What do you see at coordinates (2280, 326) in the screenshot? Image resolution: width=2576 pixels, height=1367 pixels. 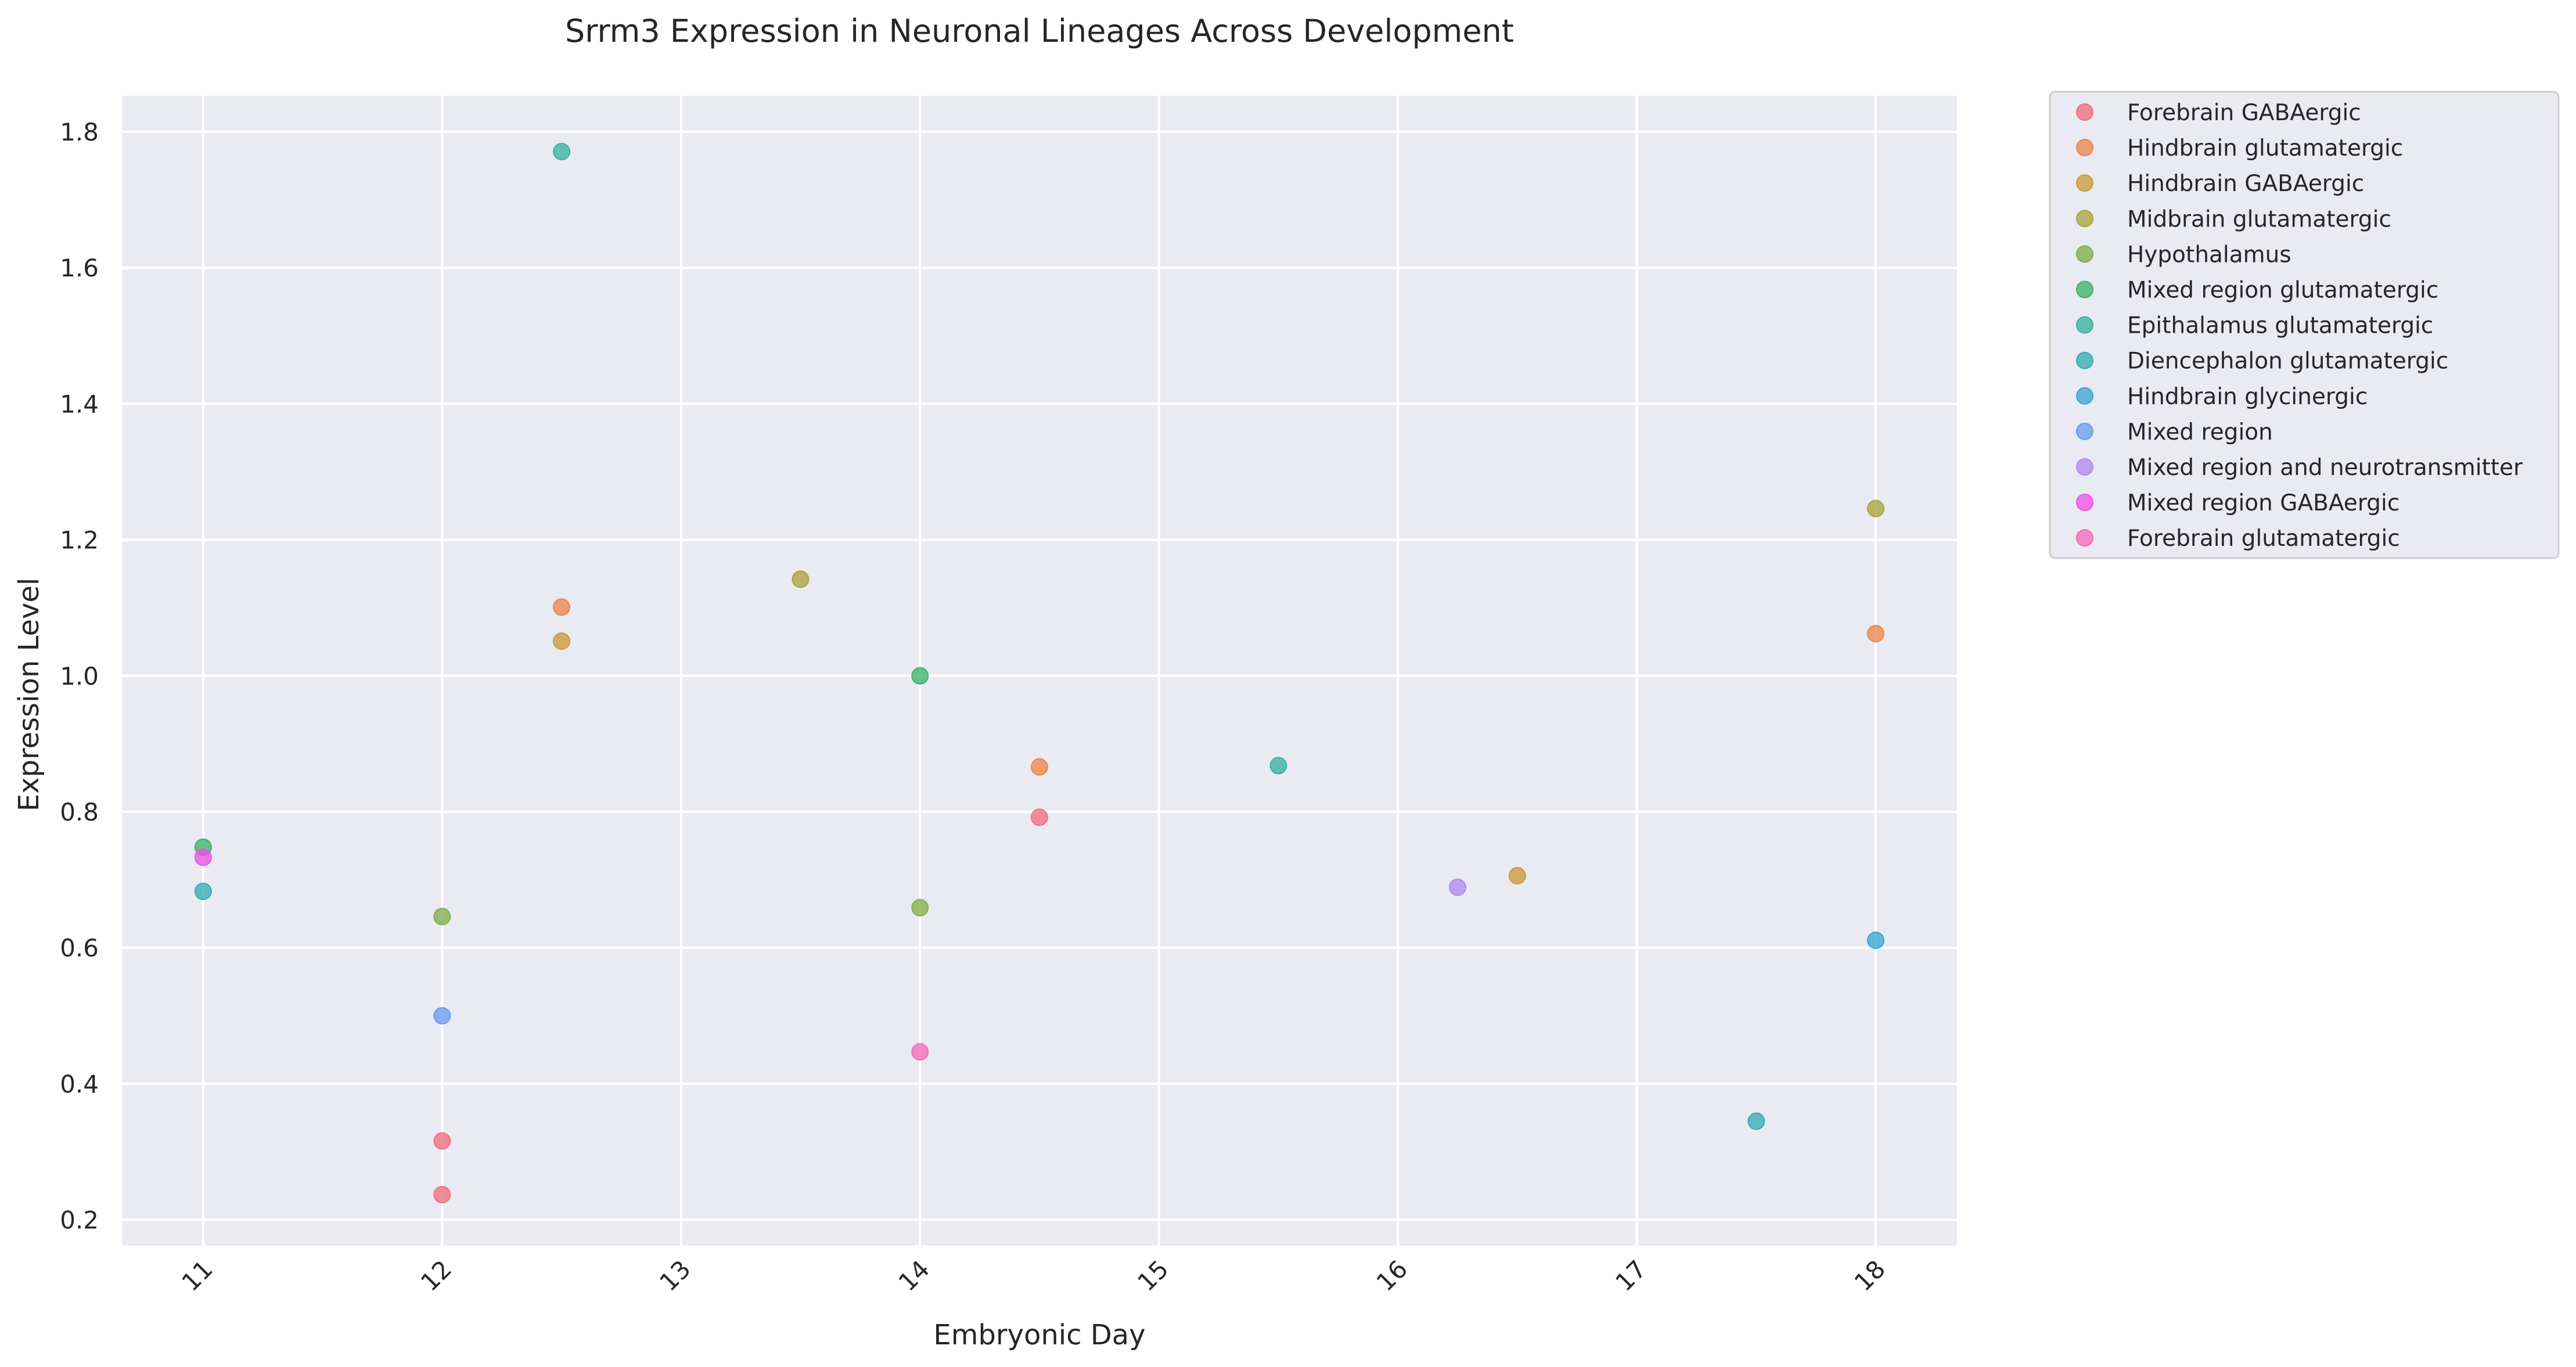 I see `legend-label: Epithalamus glutamatergic` at bounding box center [2280, 326].